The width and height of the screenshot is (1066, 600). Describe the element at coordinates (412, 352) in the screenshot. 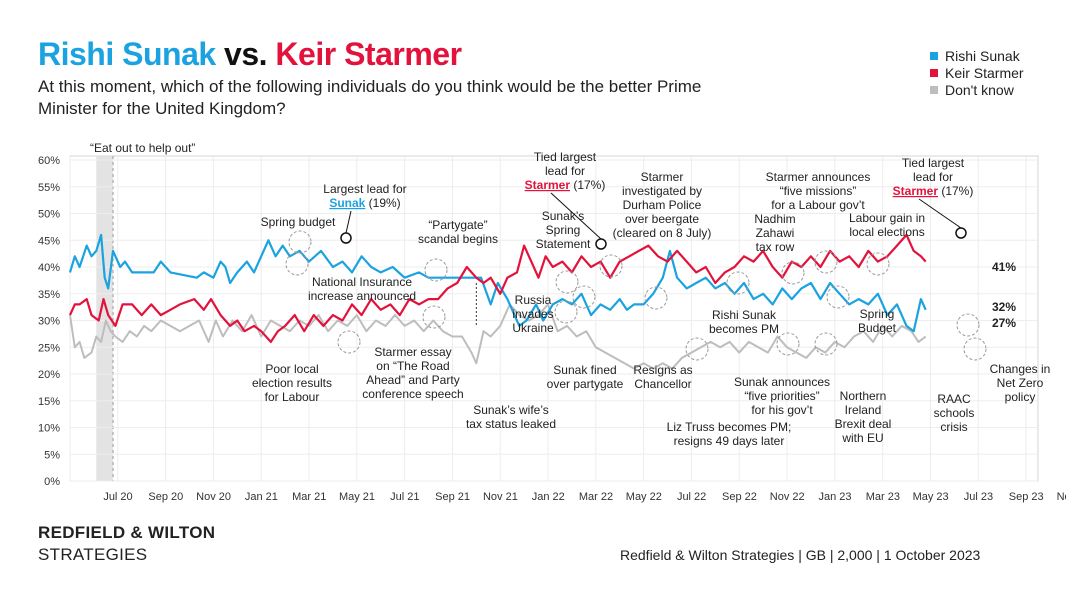

I see `annotation-text: Starmer essay` at that location.